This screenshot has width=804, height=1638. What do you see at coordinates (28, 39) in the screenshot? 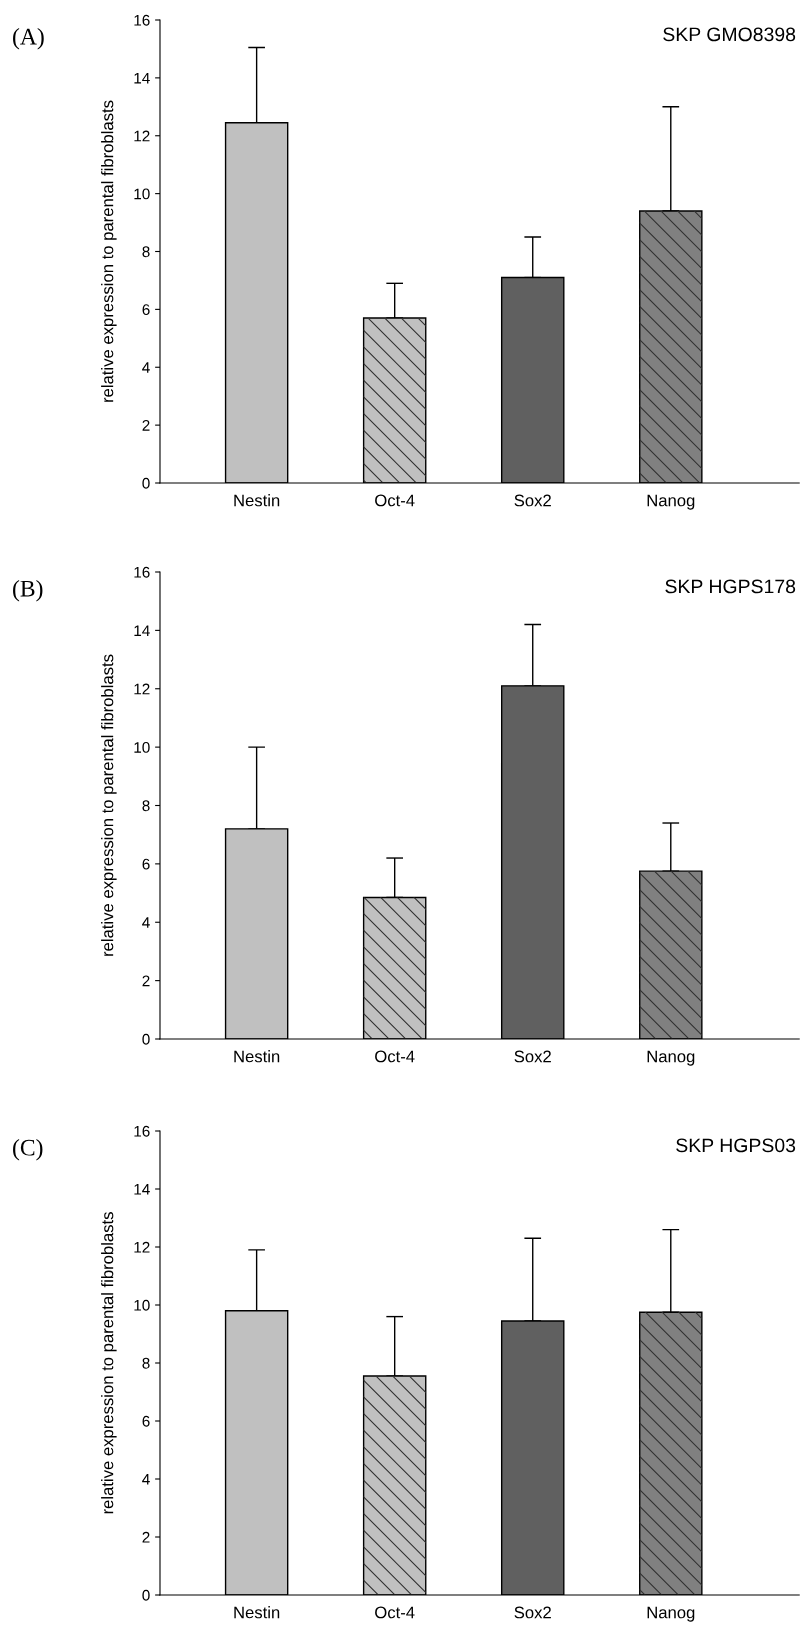
I see `text: (A)` at bounding box center [28, 39].